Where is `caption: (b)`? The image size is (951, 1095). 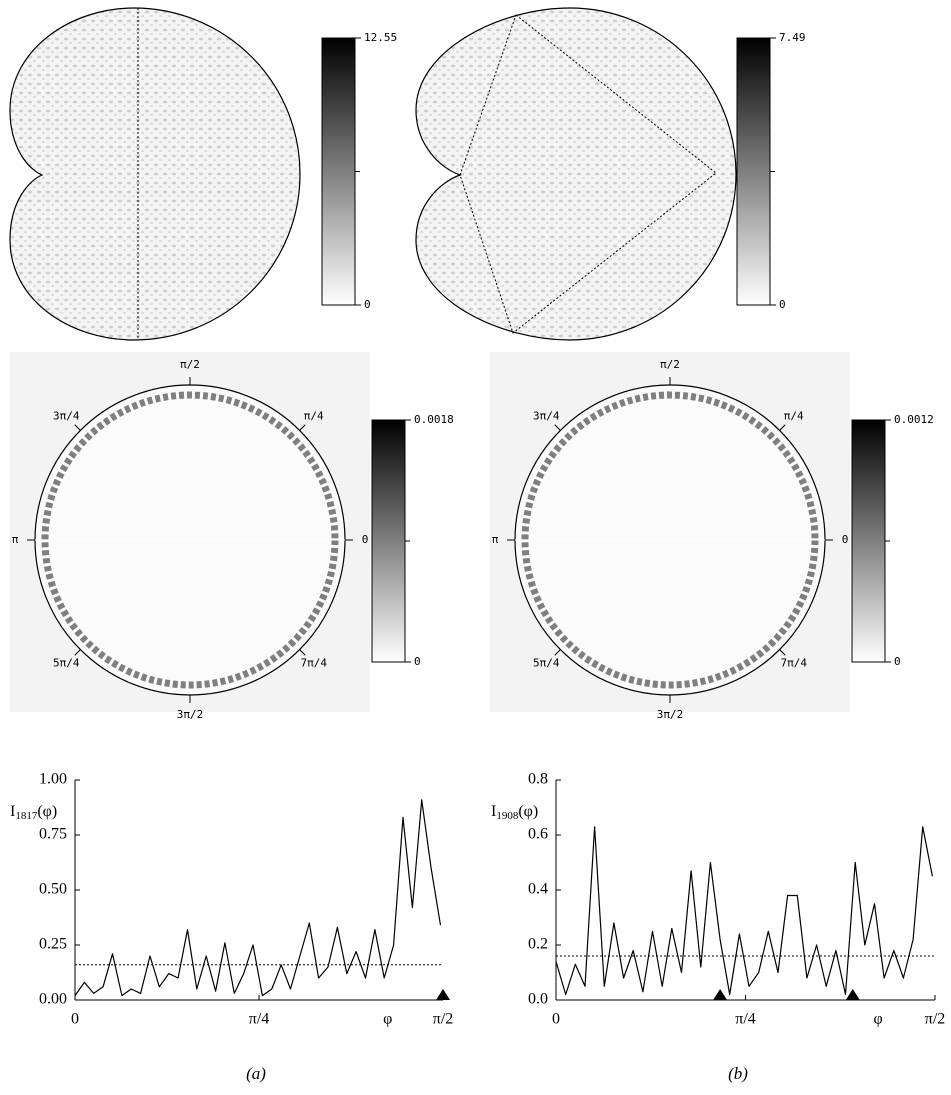
caption: (b) is located at coordinates (738, 1073).